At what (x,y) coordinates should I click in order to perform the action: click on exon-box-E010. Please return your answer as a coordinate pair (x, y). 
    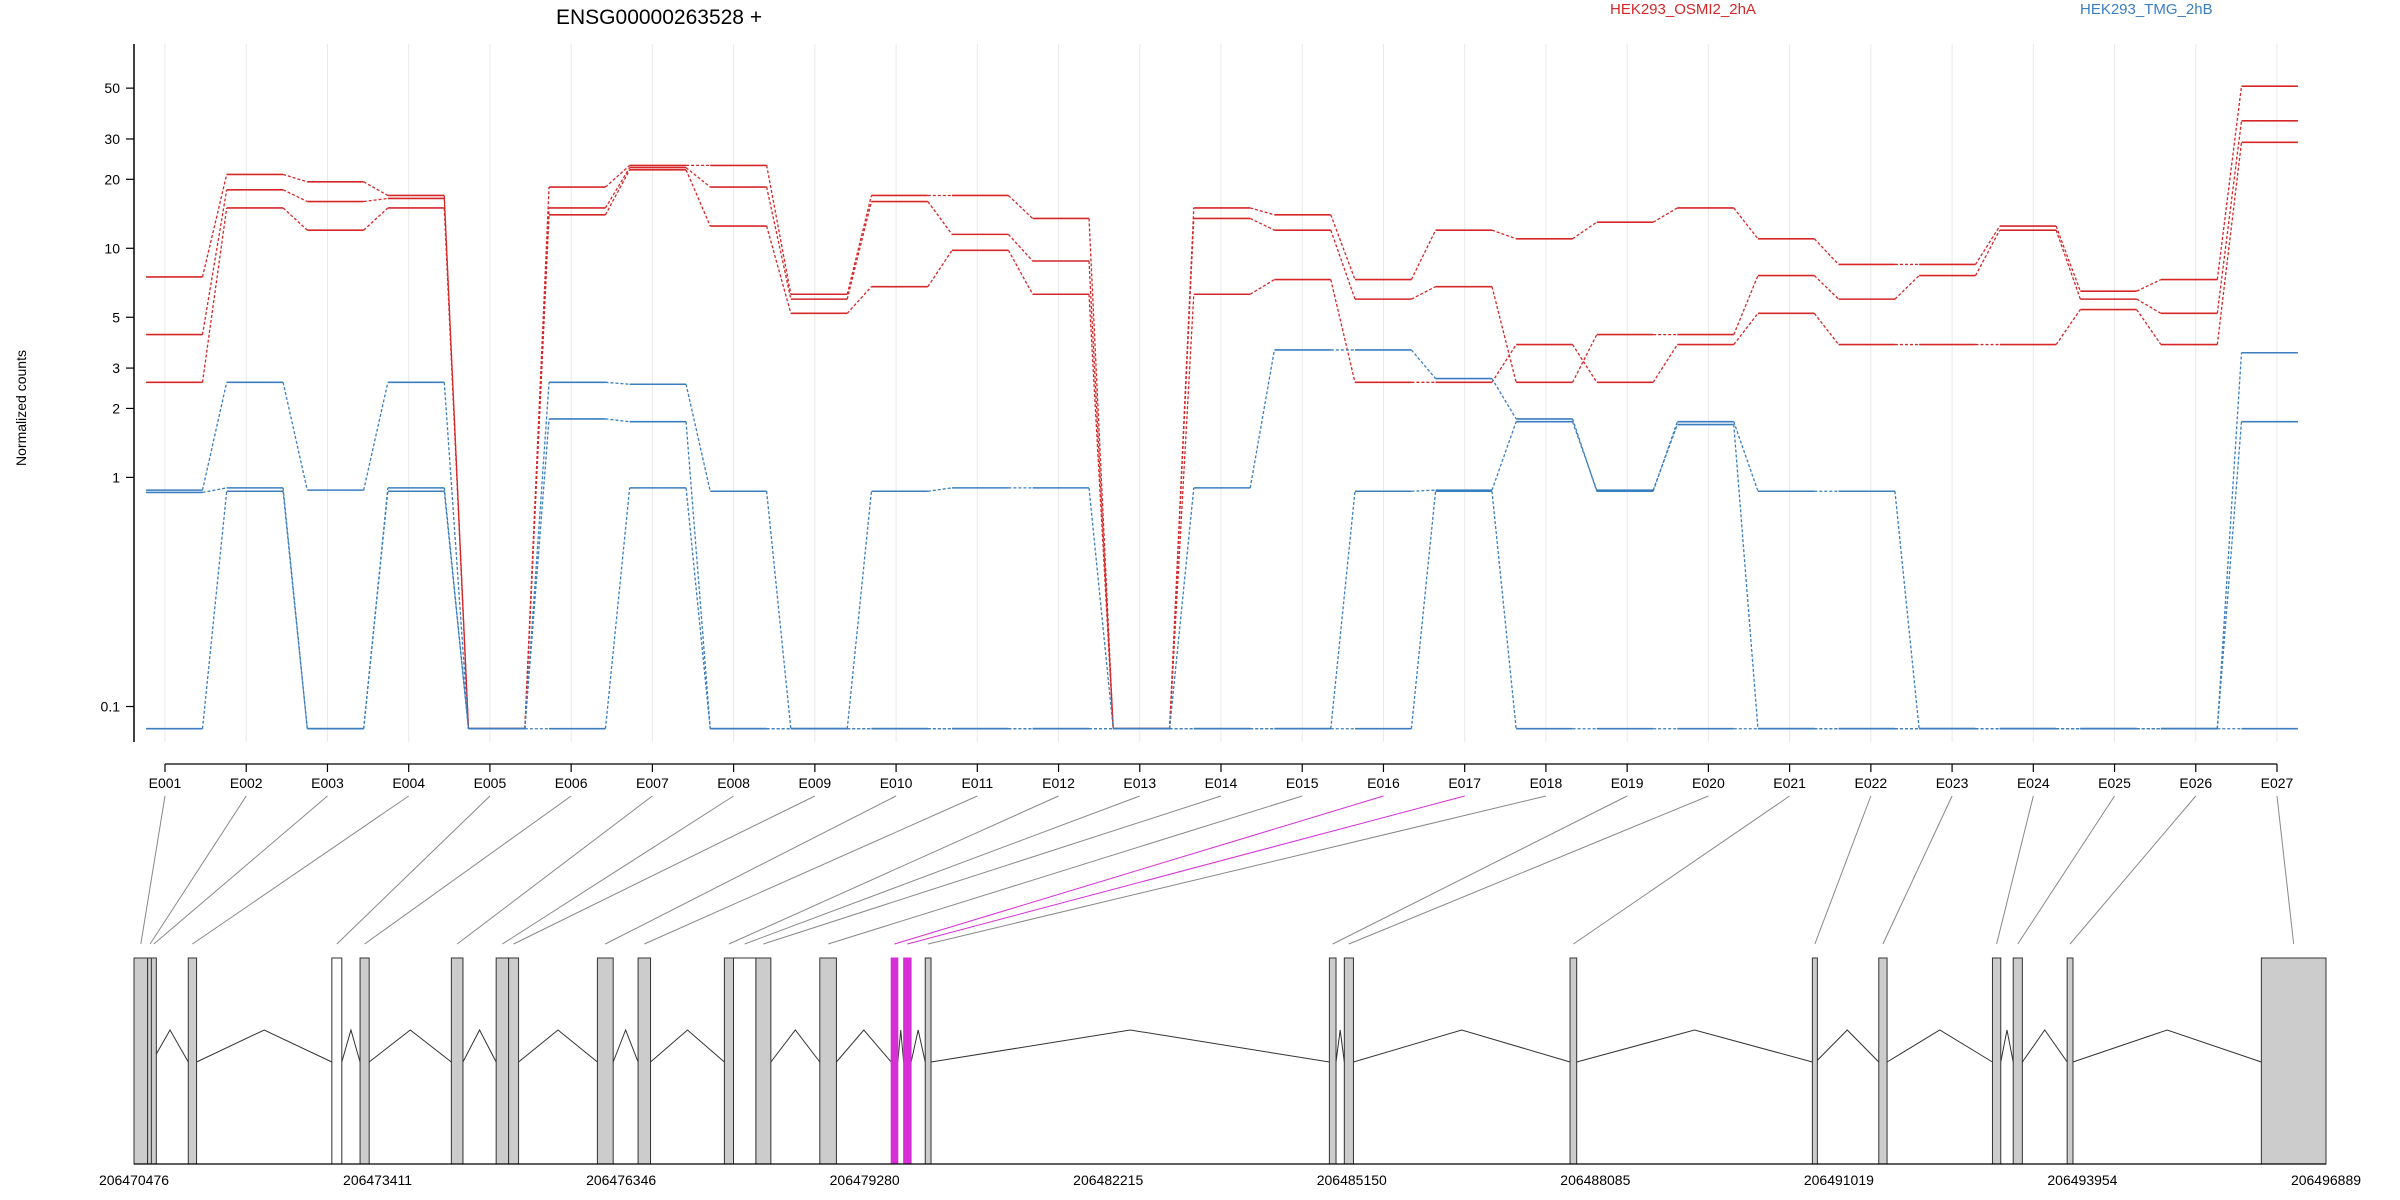
    Looking at the image, I should click on (605, 1061).